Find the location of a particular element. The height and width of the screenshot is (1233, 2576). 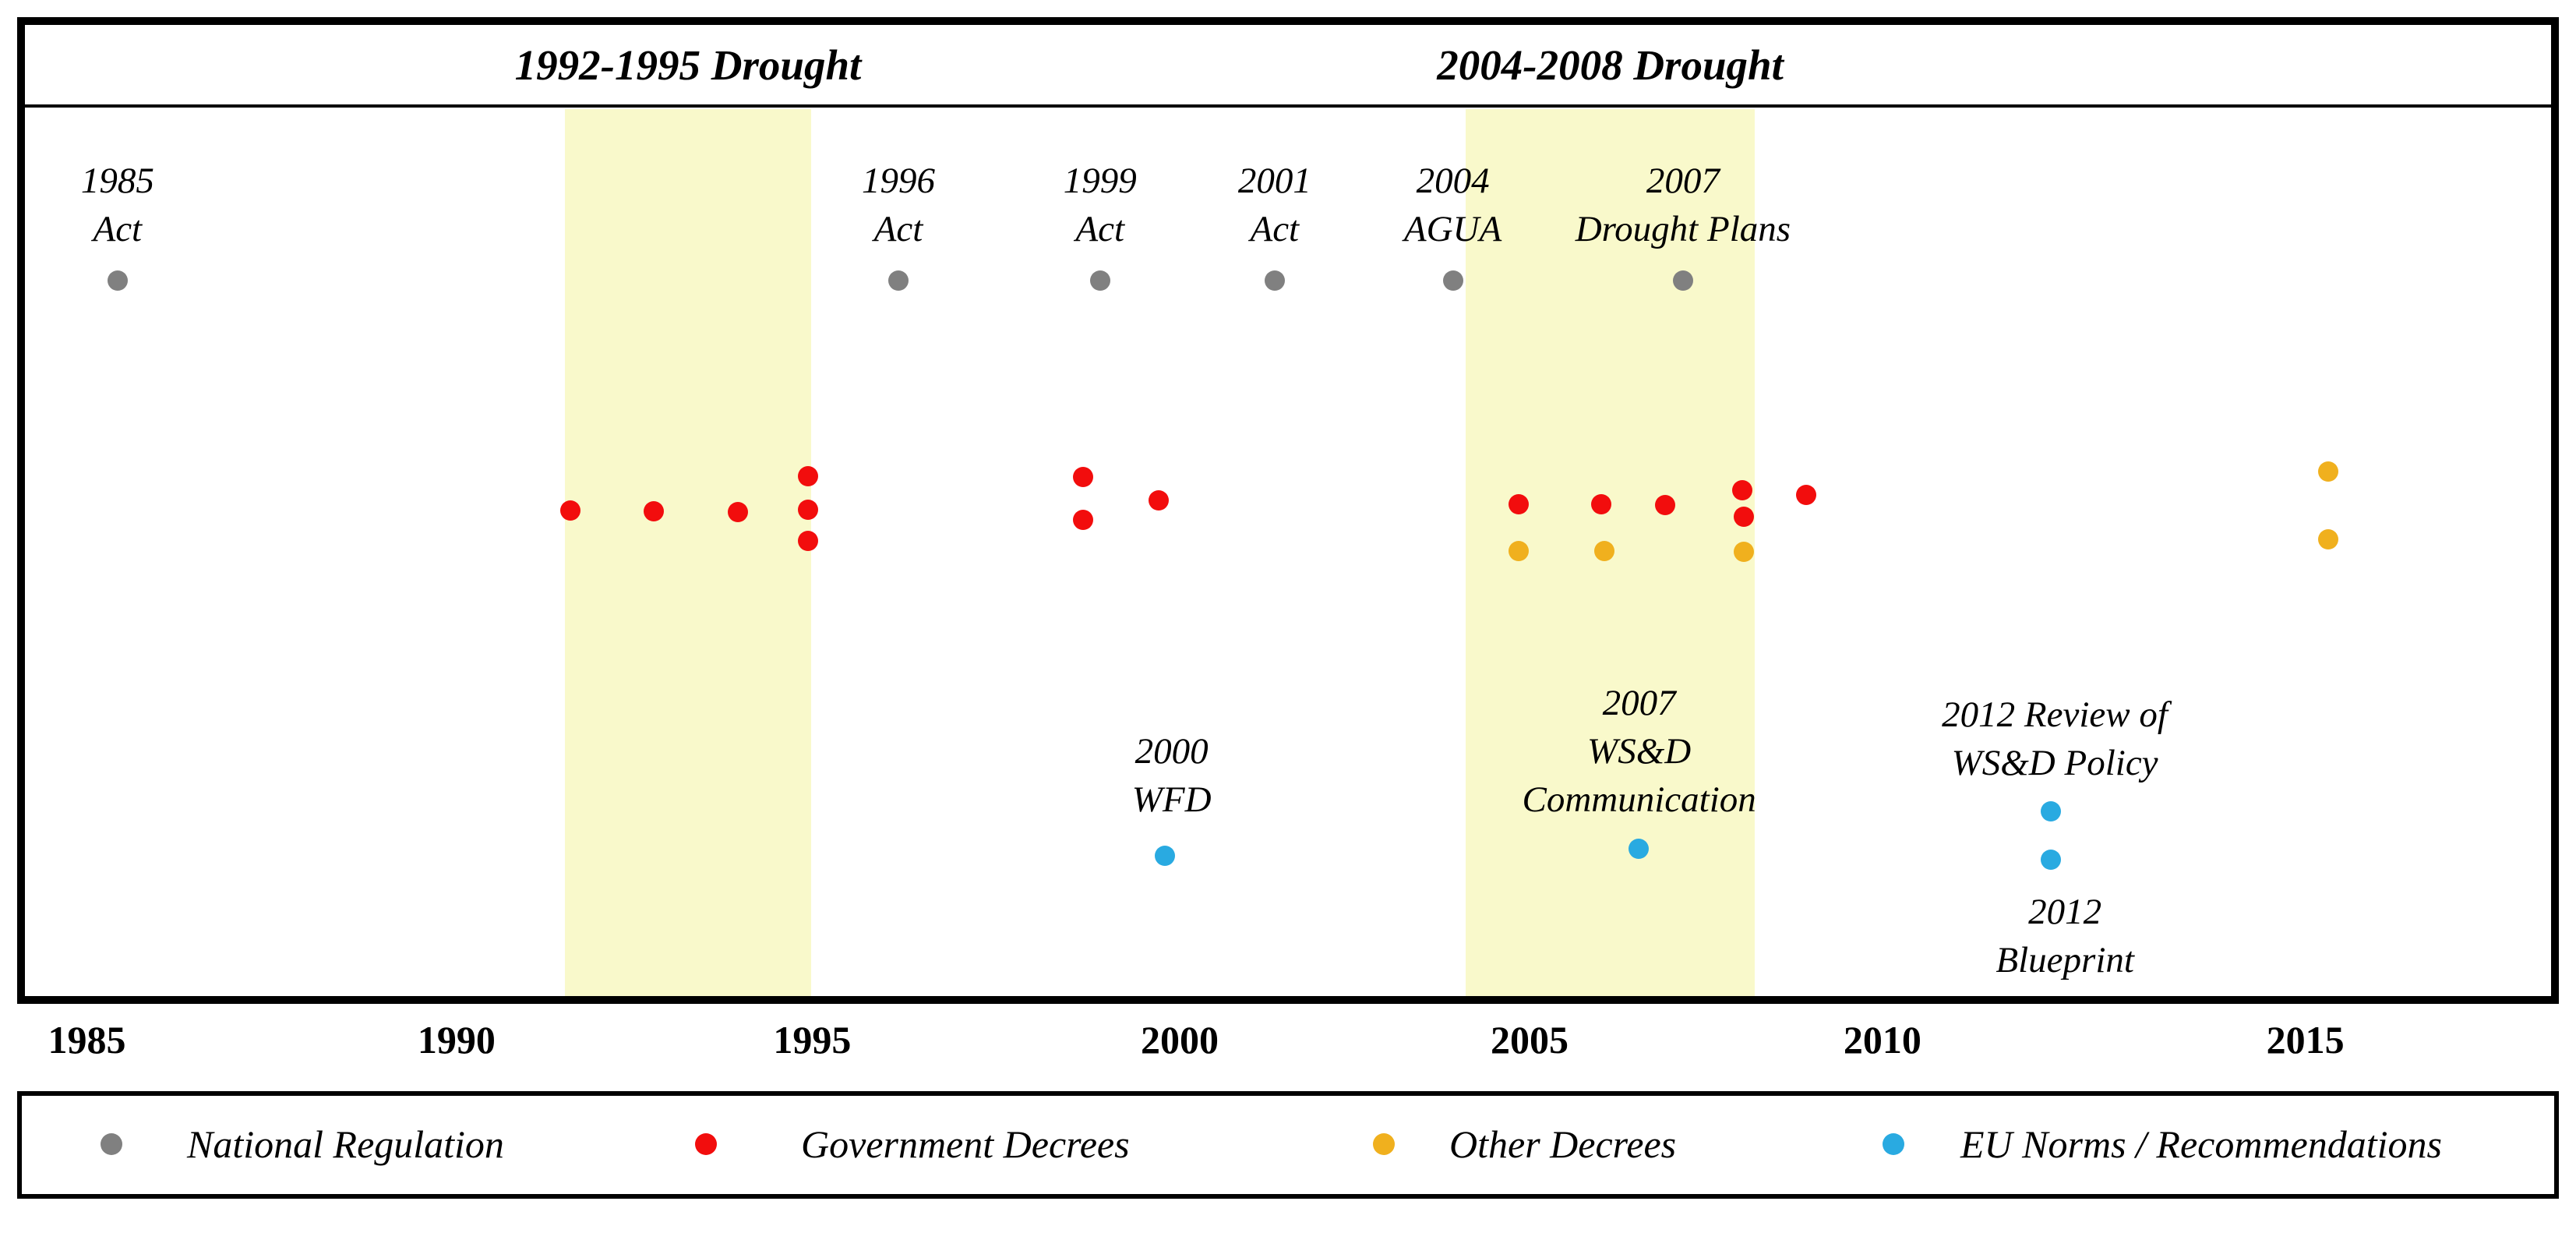

event-label: 2001 Act is located at coordinates (1274, 205).